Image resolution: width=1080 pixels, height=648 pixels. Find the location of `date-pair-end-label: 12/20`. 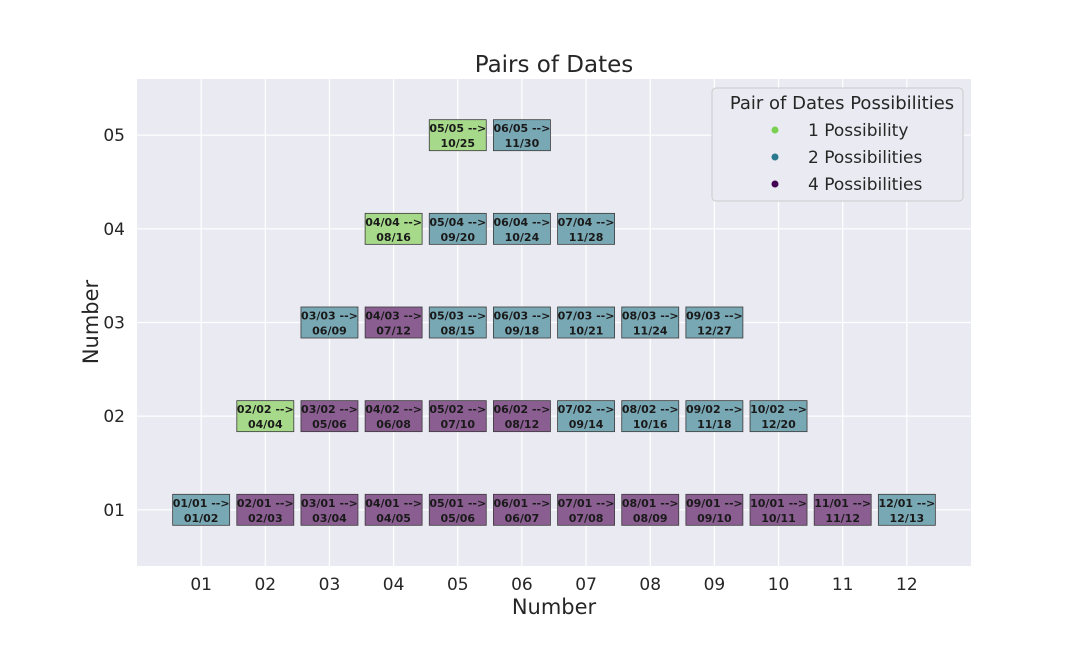

date-pair-end-label: 12/20 is located at coordinates (778, 424).